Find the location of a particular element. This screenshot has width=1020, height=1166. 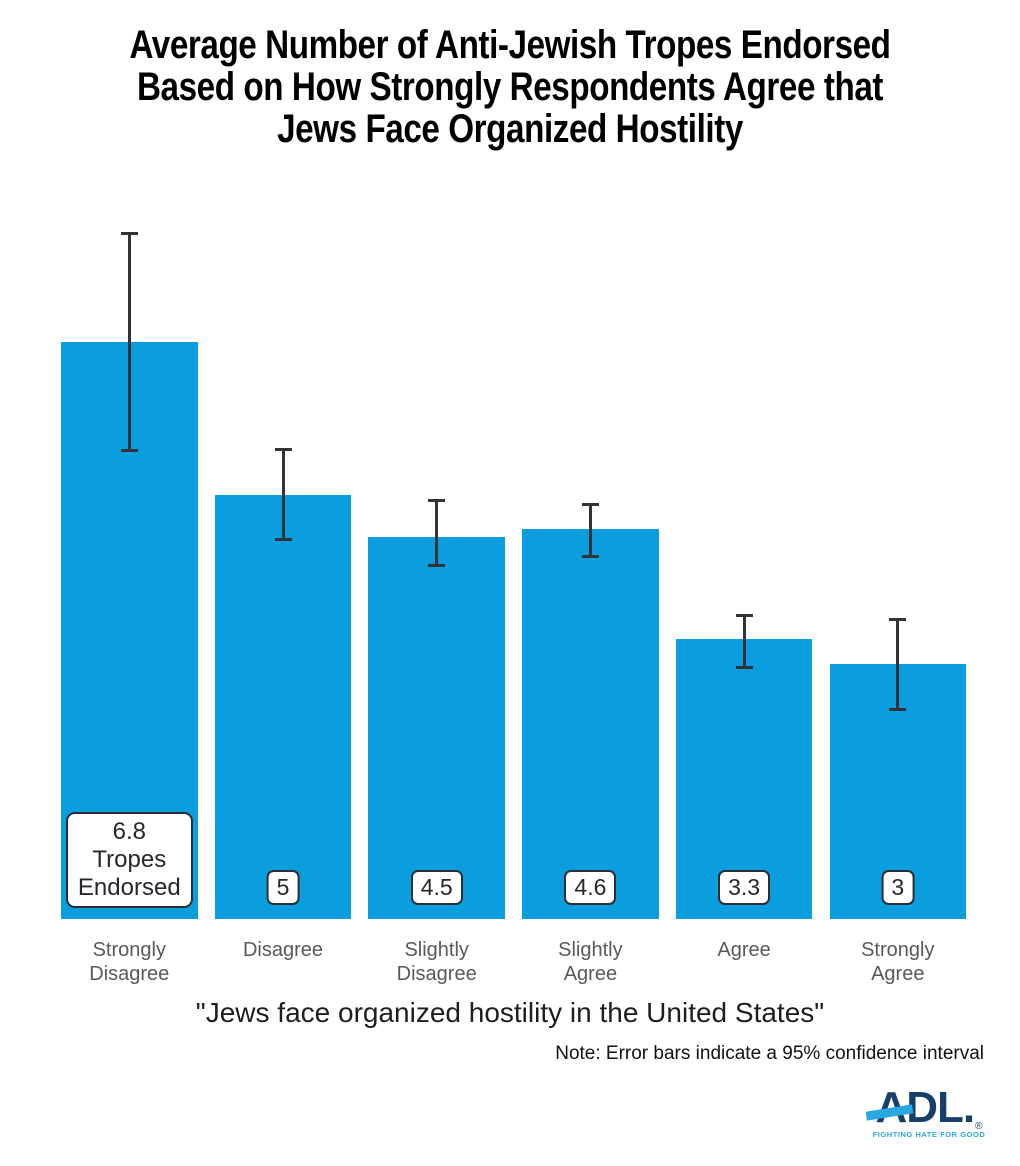

adl-logo-tagline: FIGHTING HATE FOR GOOD is located at coordinates (929, 1134).